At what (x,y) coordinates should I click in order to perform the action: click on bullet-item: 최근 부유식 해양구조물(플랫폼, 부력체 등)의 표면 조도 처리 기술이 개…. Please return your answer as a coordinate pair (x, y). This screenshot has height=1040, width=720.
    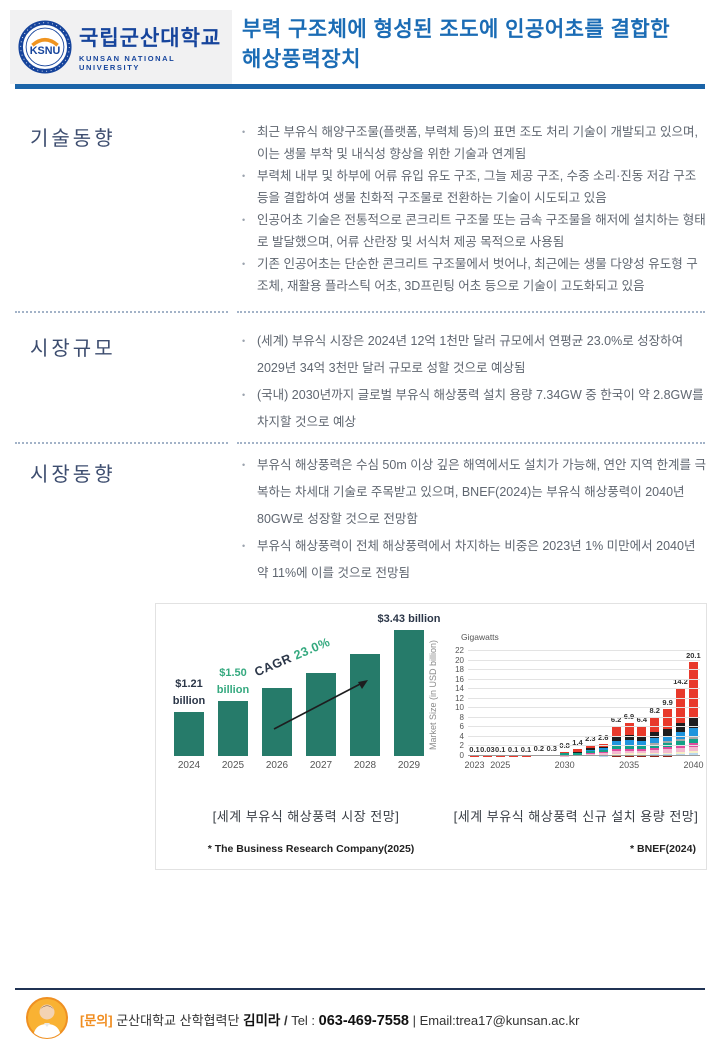
    Looking at the image, I should click on (473, 143).